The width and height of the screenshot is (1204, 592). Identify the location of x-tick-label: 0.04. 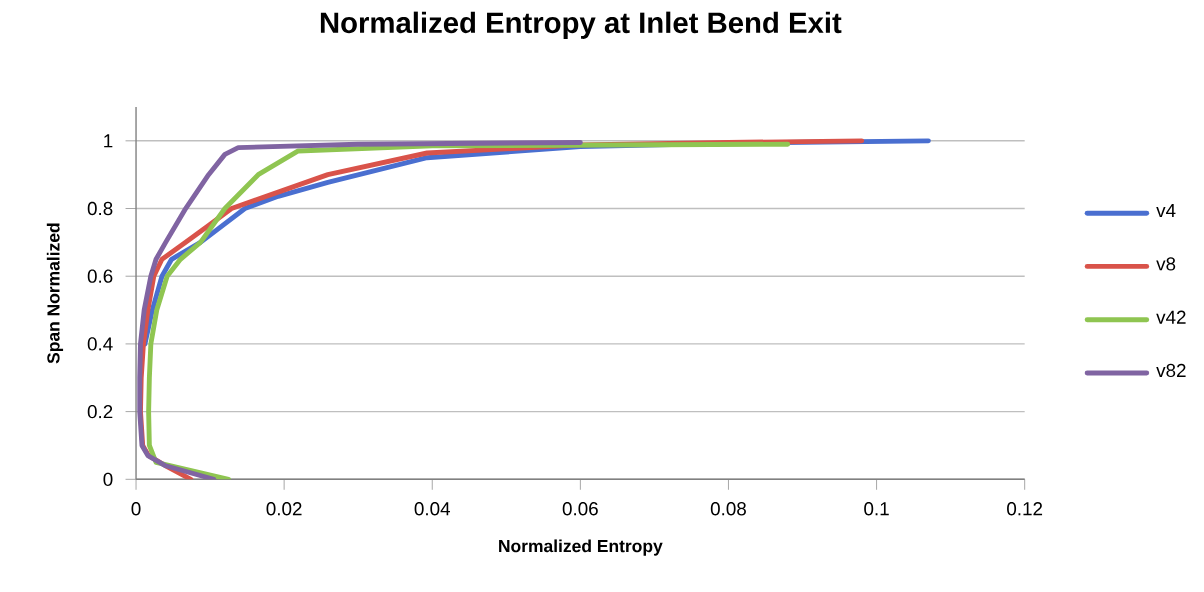
(432, 509).